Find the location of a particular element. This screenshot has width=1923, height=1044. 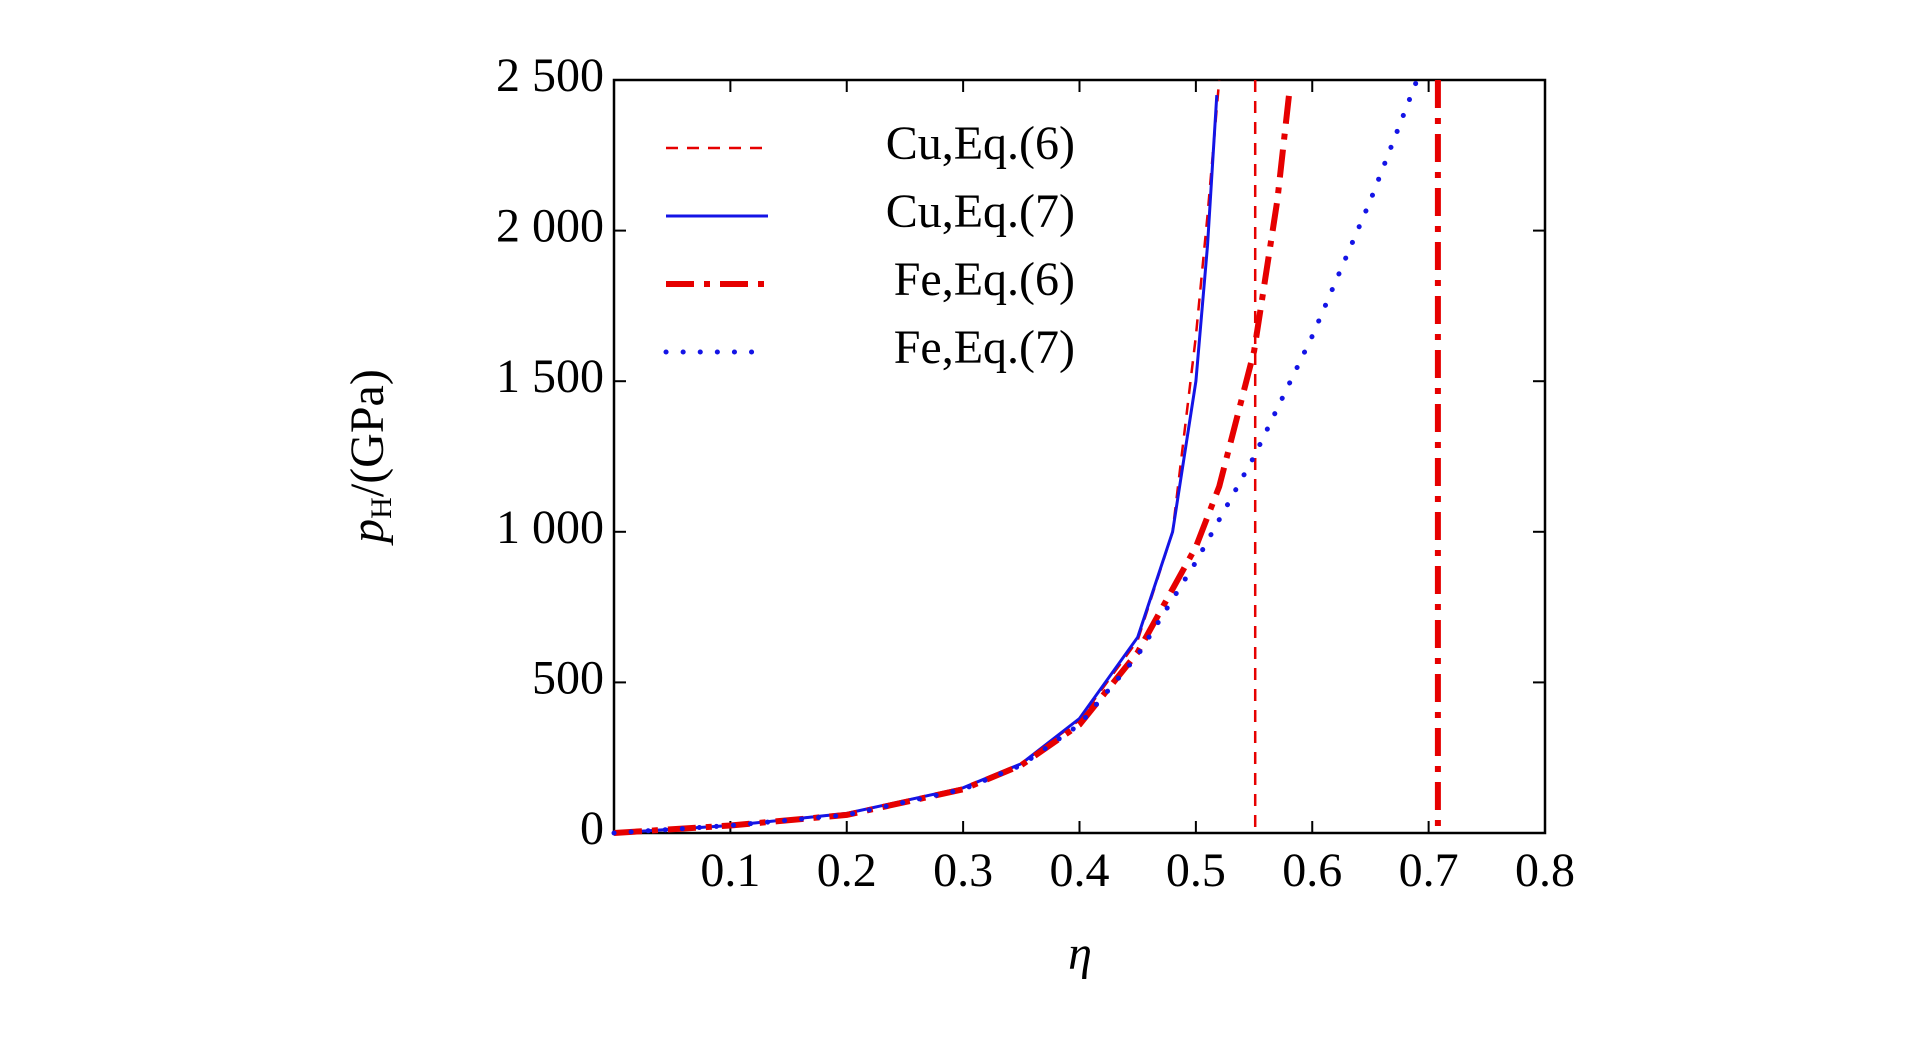

y-tick-label: 500 is located at coordinates (568, 677).